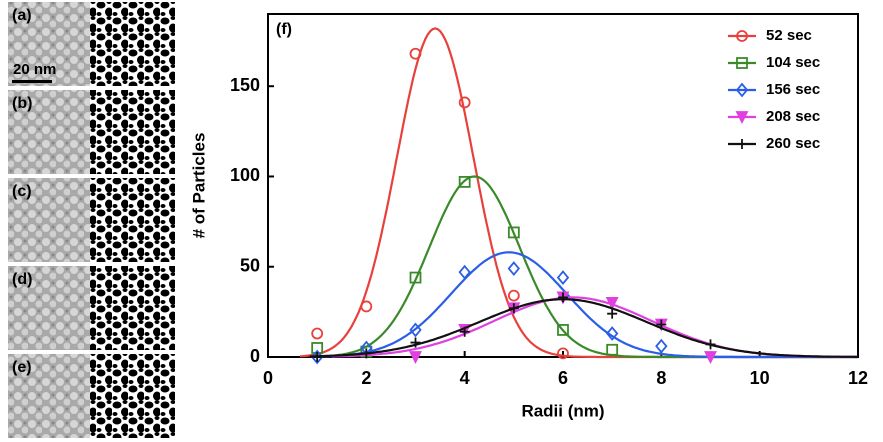 This screenshot has width=883, height=442. I want to click on scale-bar, so click(32, 81).